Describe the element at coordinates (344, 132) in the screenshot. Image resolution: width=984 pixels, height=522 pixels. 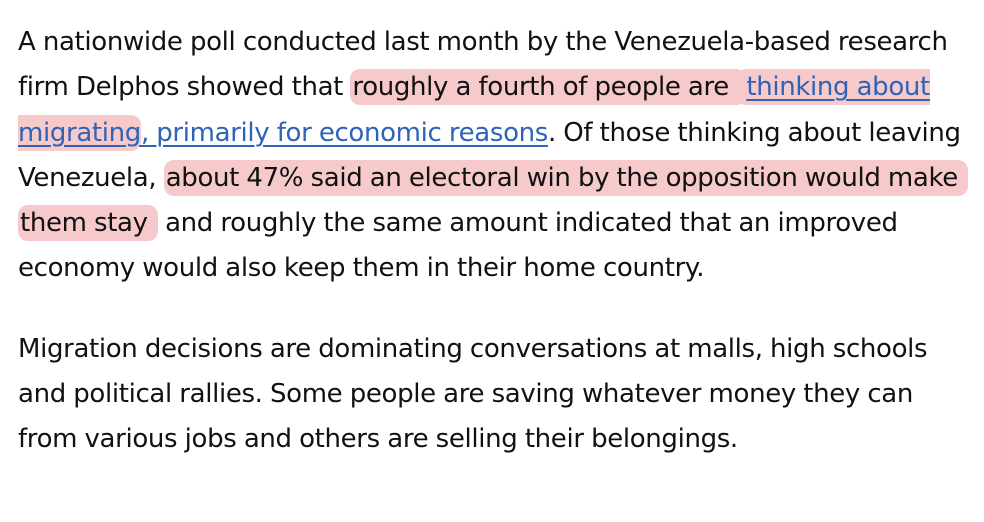
I see `link-primarily-economic-reasons: , primarily for economic reasons` at that location.